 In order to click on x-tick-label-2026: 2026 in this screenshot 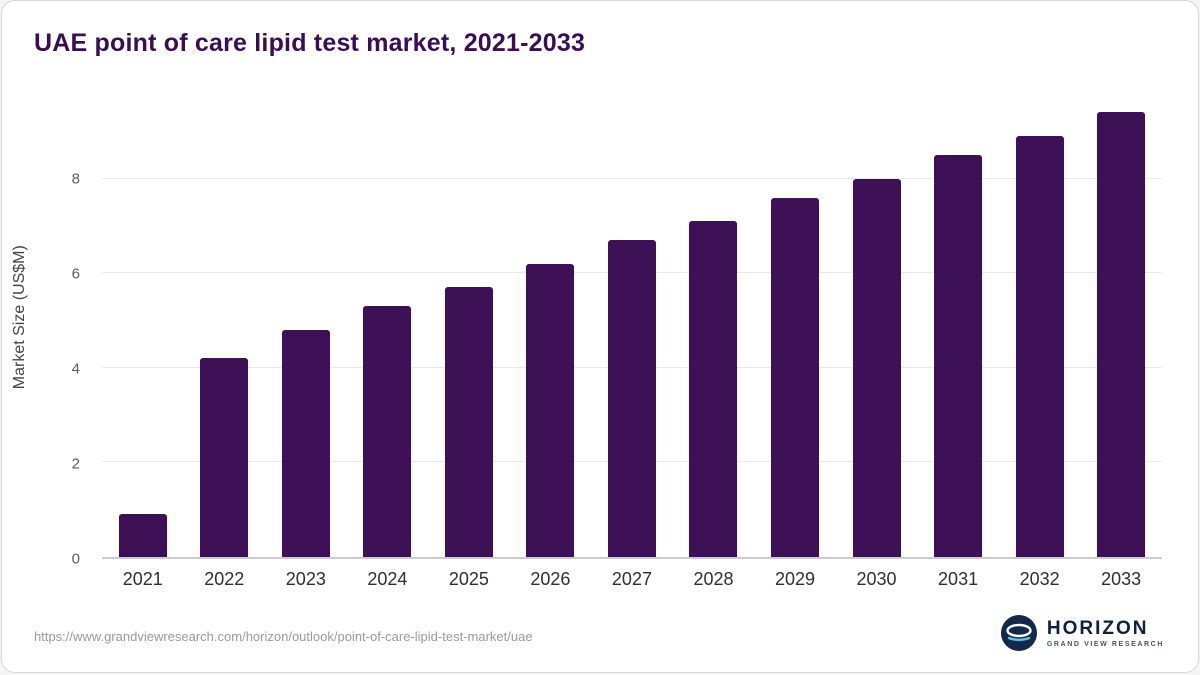, I will do `click(550, 579)`.